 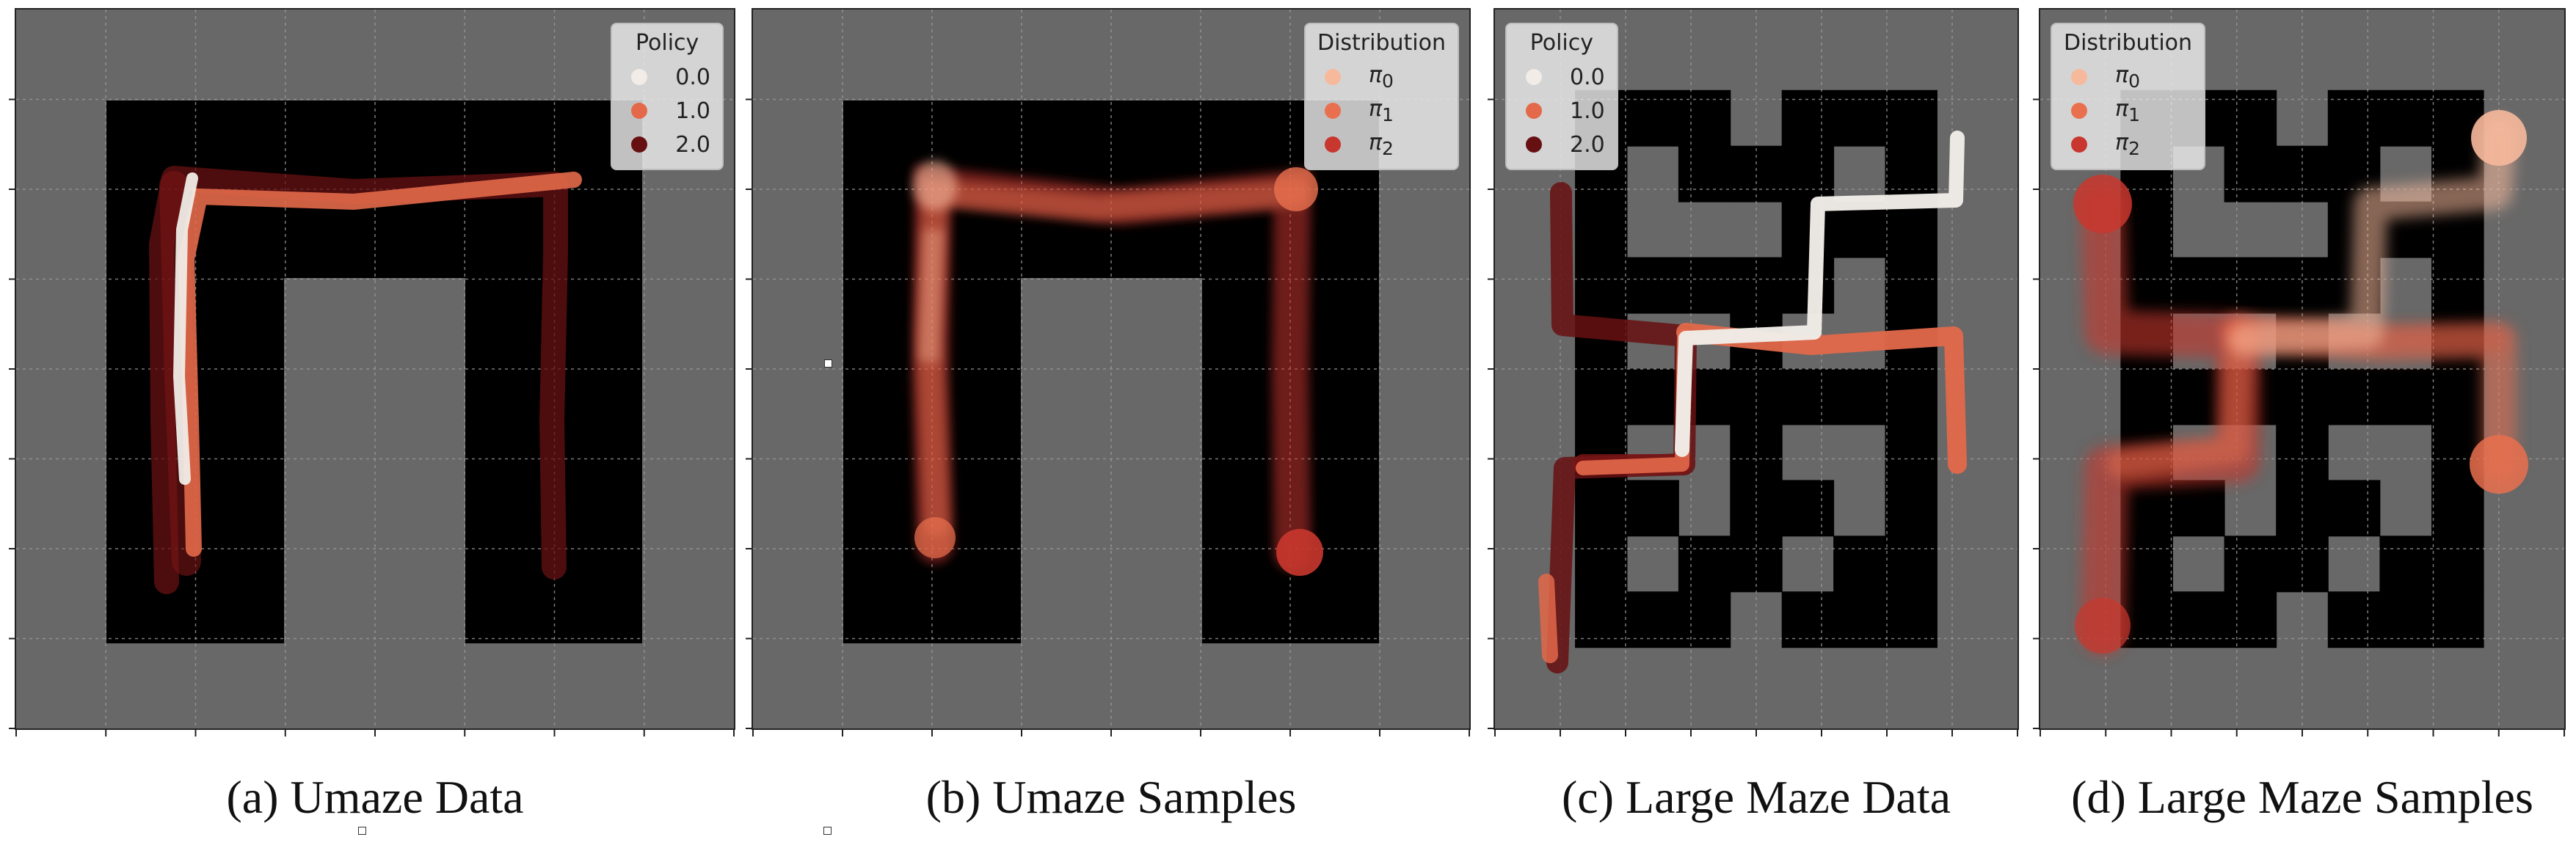 I want to click on caption: (a) Umaze Data, so click(x=375, y=797).